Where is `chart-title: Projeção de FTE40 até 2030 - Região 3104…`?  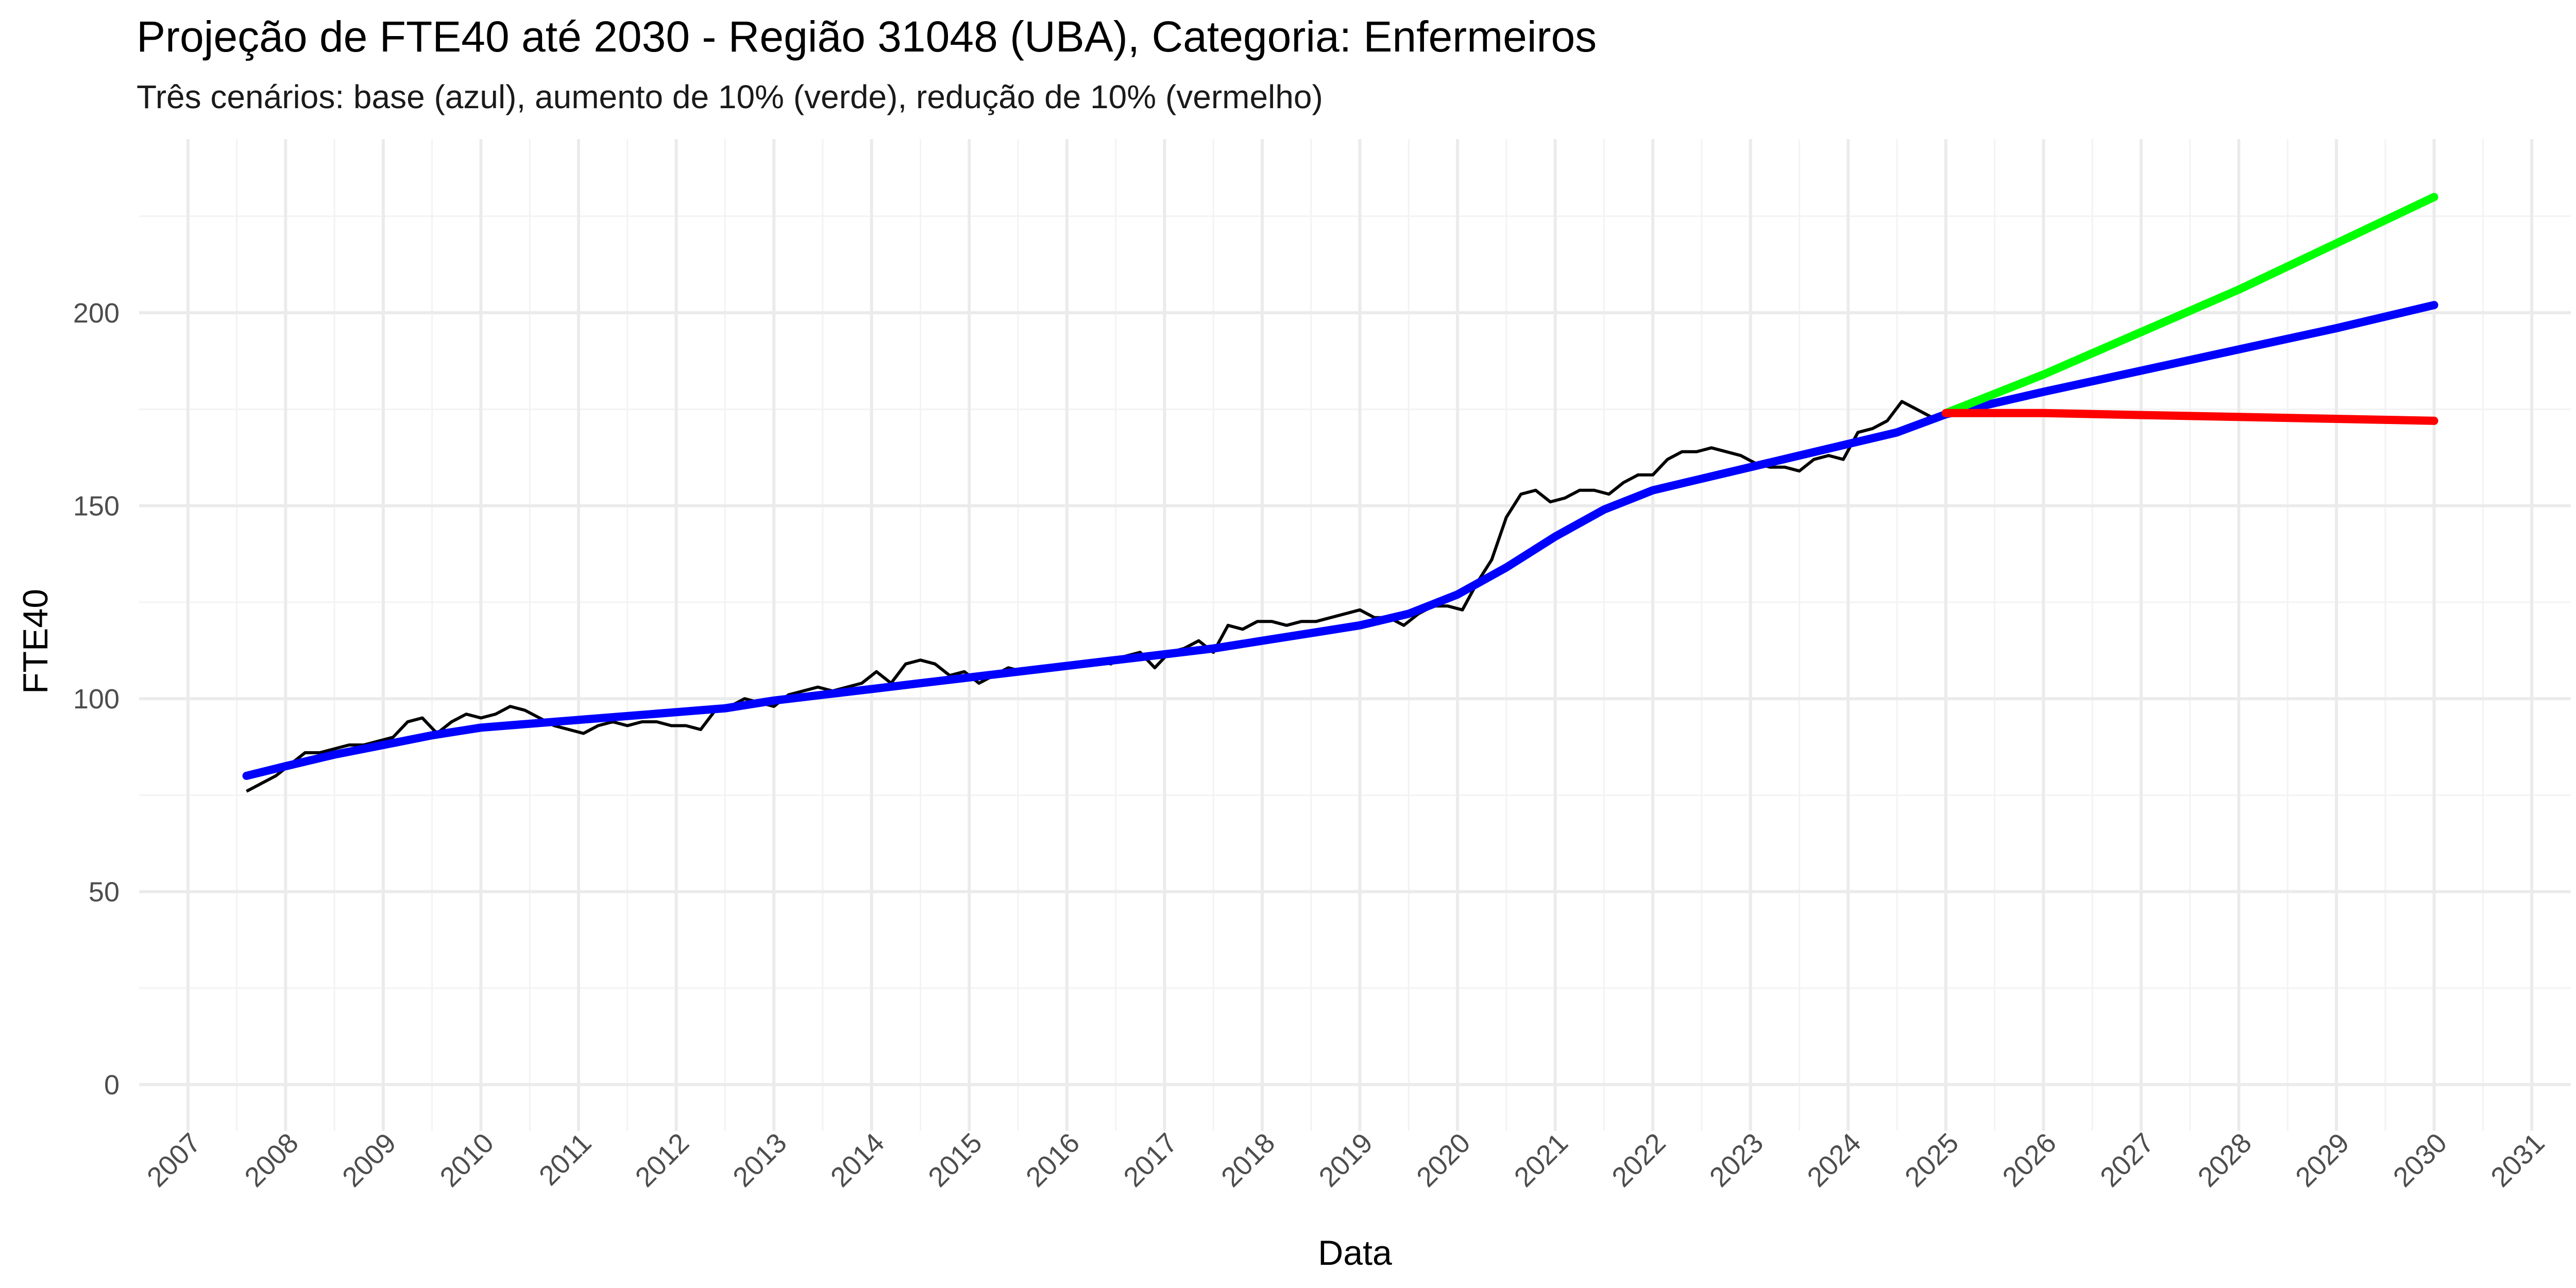 chart-title: Projeção de FTE40 até 2030 - Região 3104… is located at coordinates (867, 36).